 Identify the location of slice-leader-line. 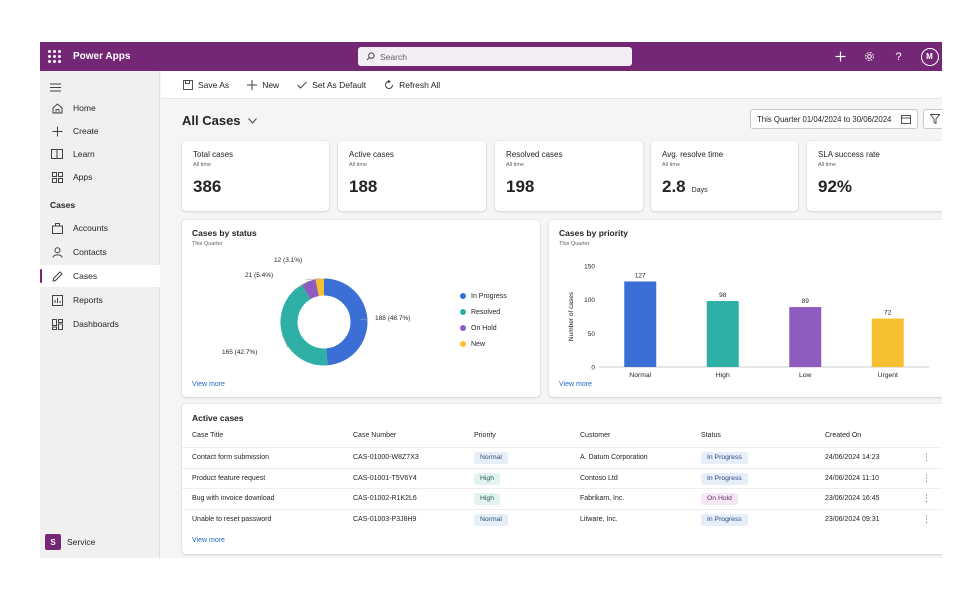
(285, 342).